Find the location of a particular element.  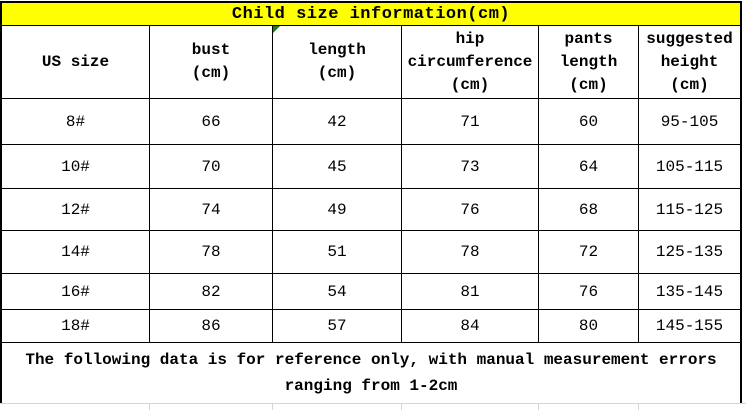

table-cell: 105-115 is located at coordinates (689, 166).